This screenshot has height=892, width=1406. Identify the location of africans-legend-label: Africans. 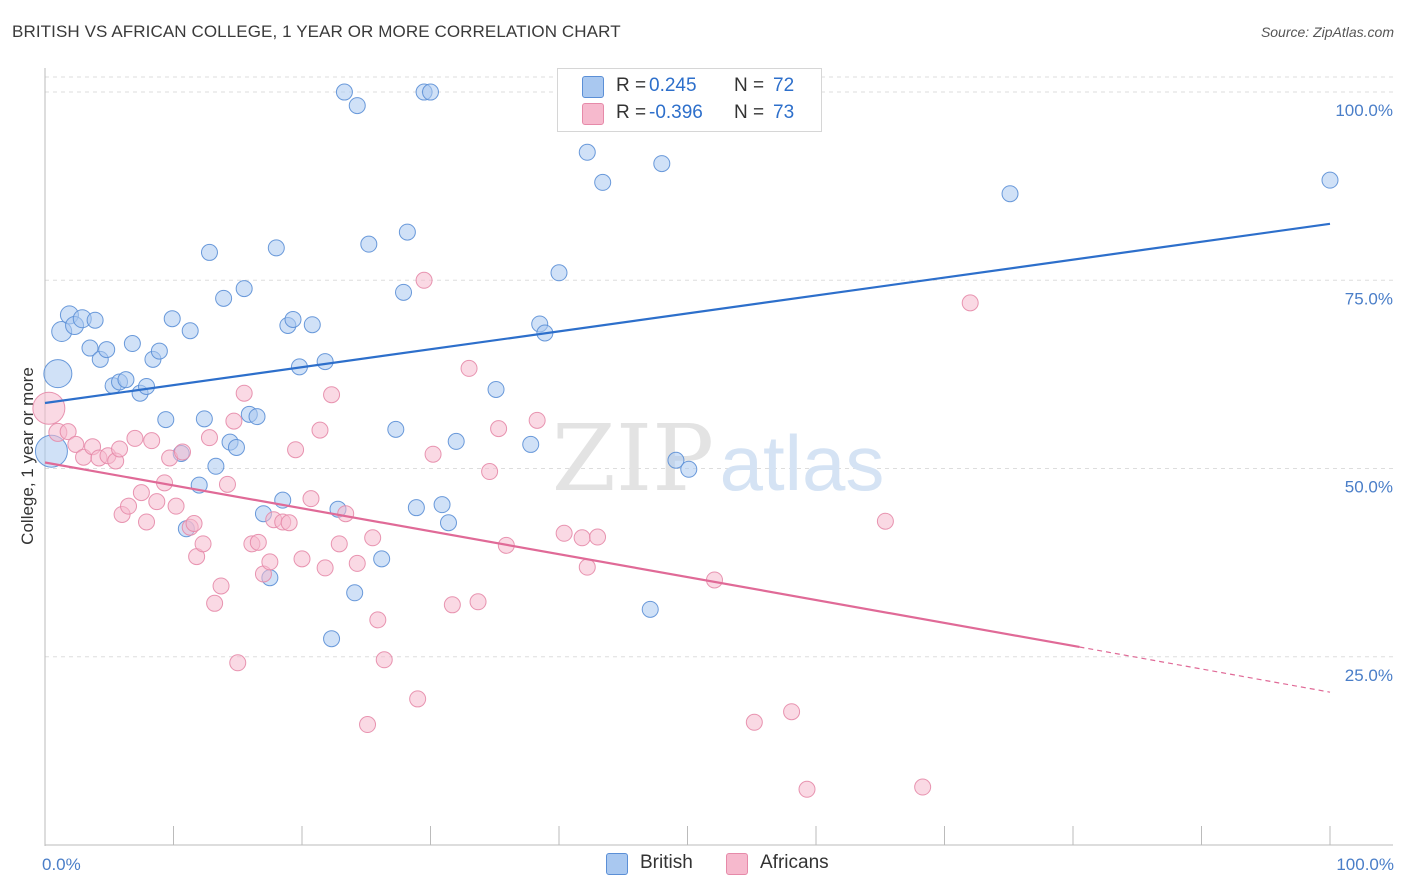
(794, 862).